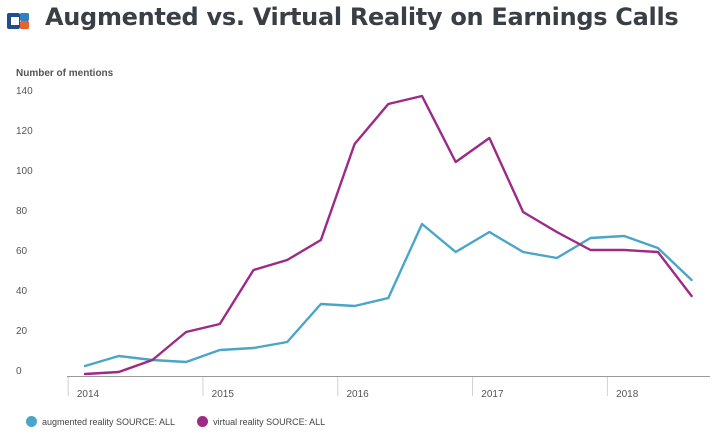 Image resolution: width=718 pixels, height=447 pixels. What do you see at coordinates (22, 251) in the screenshot?
I see `y-tick-label: 60` at bounding box center [22, 251].